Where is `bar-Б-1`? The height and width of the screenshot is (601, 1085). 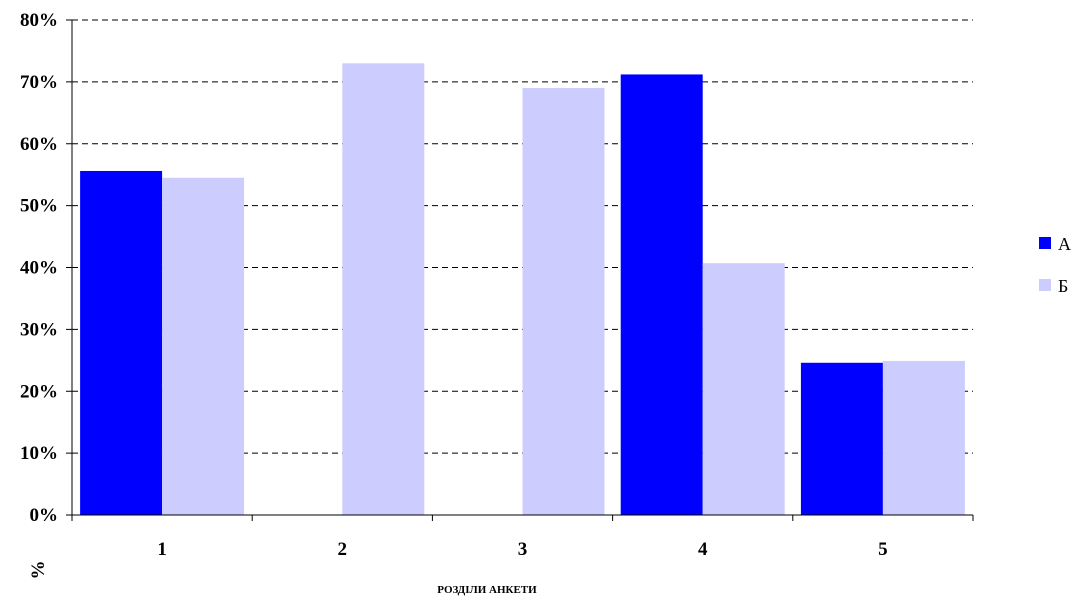 bar-Б-1 is located at coordinates (203, 346).